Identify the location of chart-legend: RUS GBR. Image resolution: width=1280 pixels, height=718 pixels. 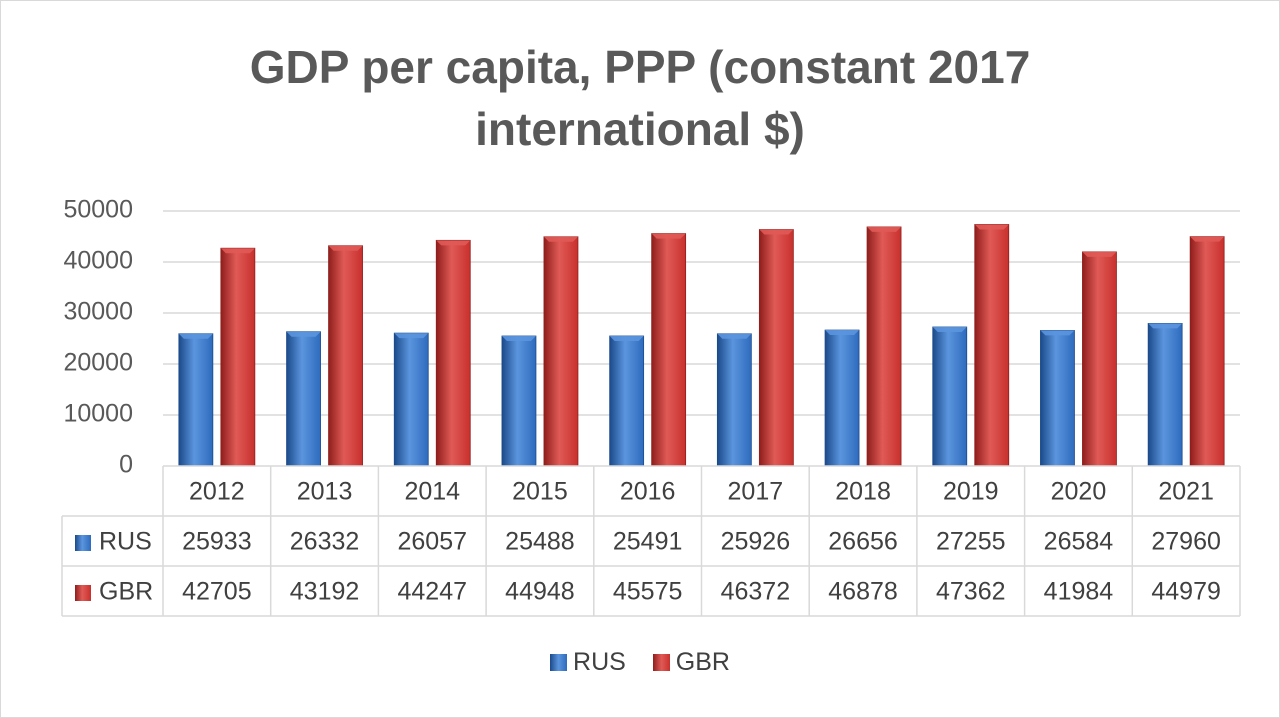
(640, 663).